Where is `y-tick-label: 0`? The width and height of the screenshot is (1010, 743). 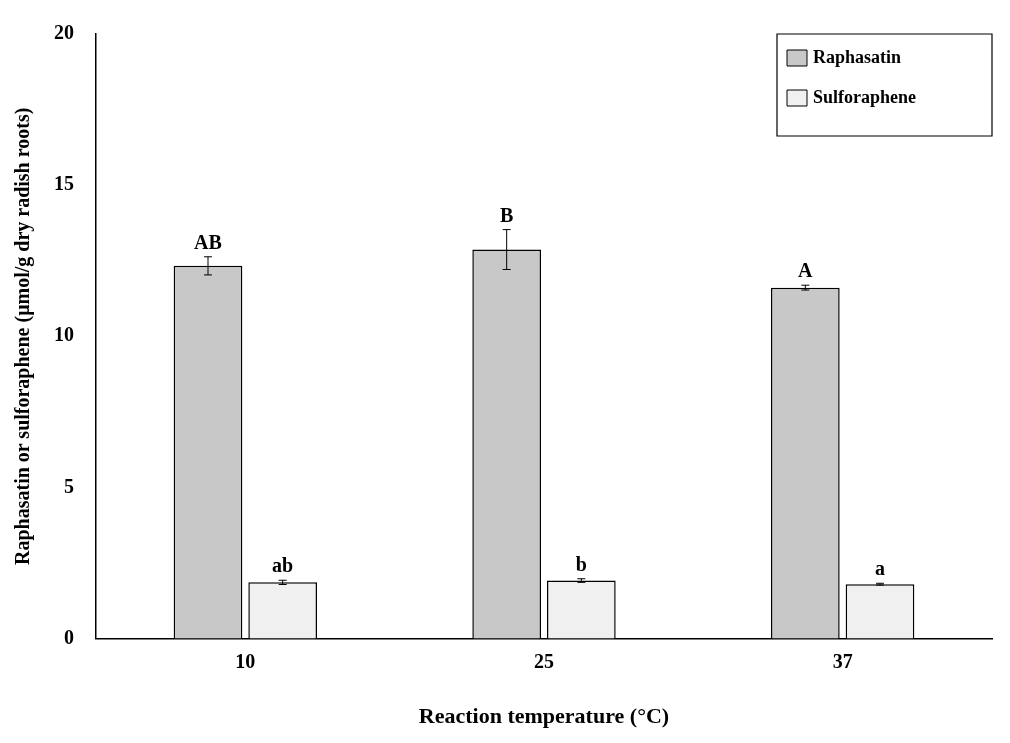 y-tick-label: 0 is located at coordinates (69, 636).